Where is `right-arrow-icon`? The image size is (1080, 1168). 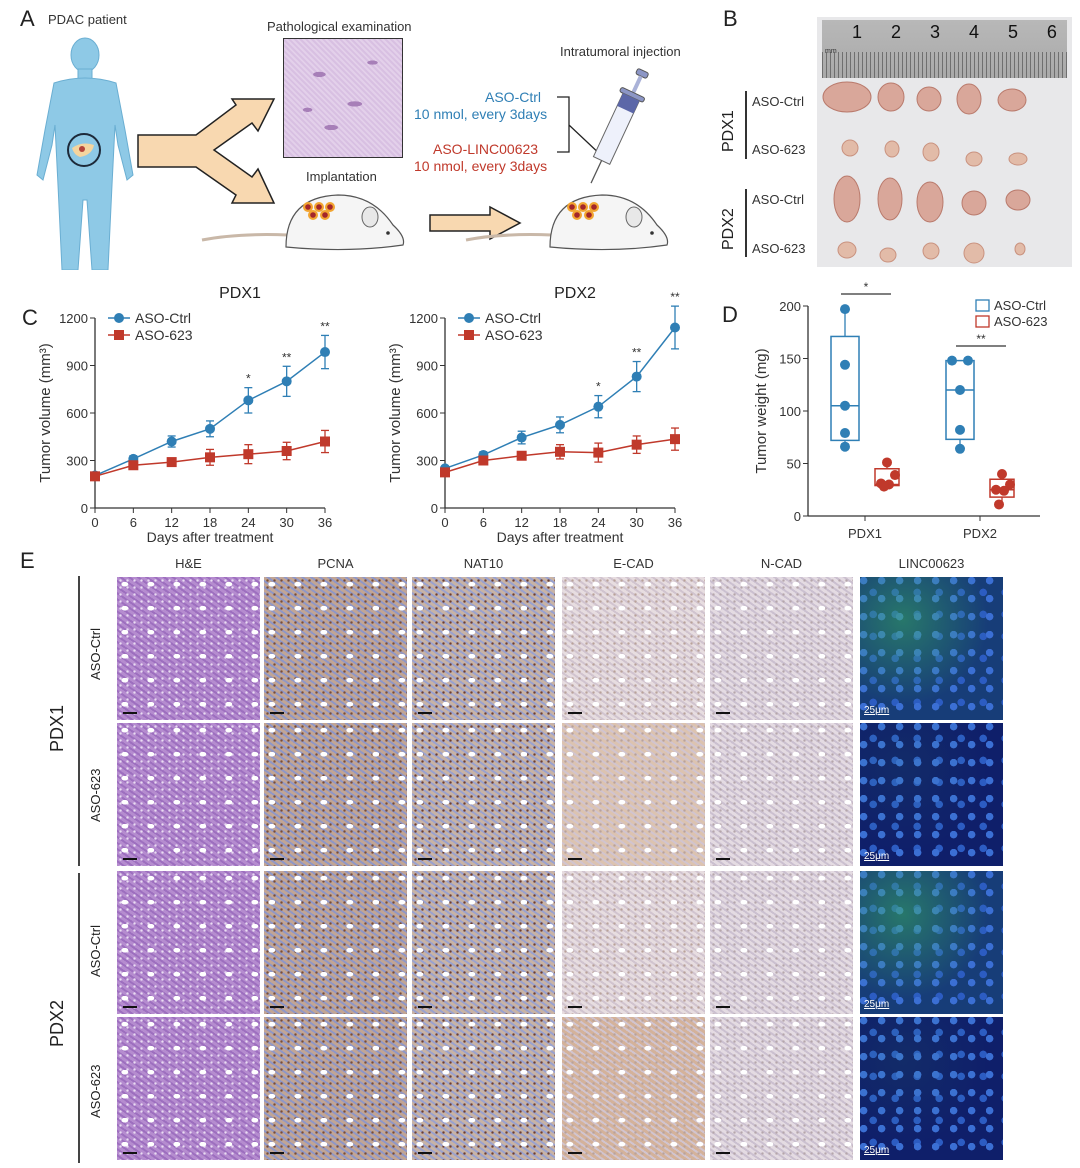 right-arrow-icon is located at coordinates (475, 223).